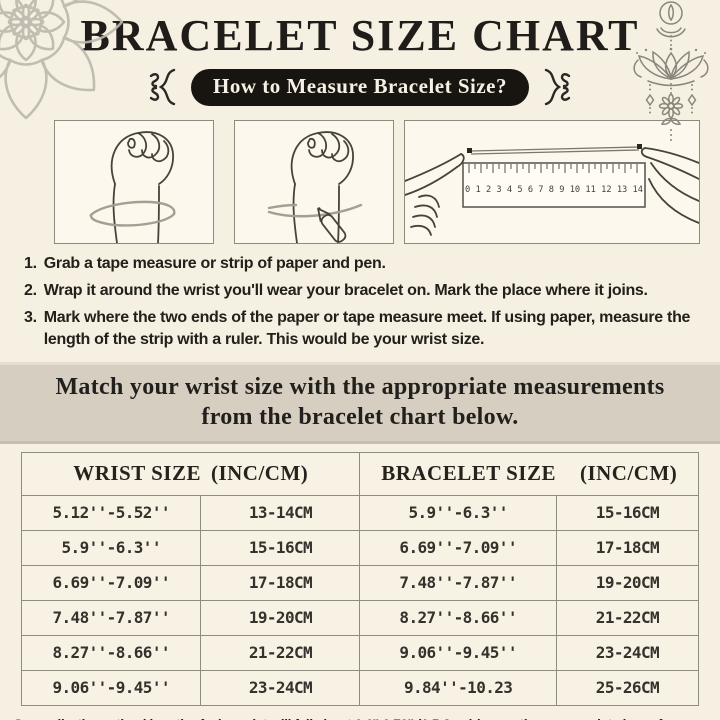 This screenshot has height=720, width=720. What do you see at coordinates (314, 182) in the screenshot?
I see `illustration-mark-pen` at bounding box center [314, 182].